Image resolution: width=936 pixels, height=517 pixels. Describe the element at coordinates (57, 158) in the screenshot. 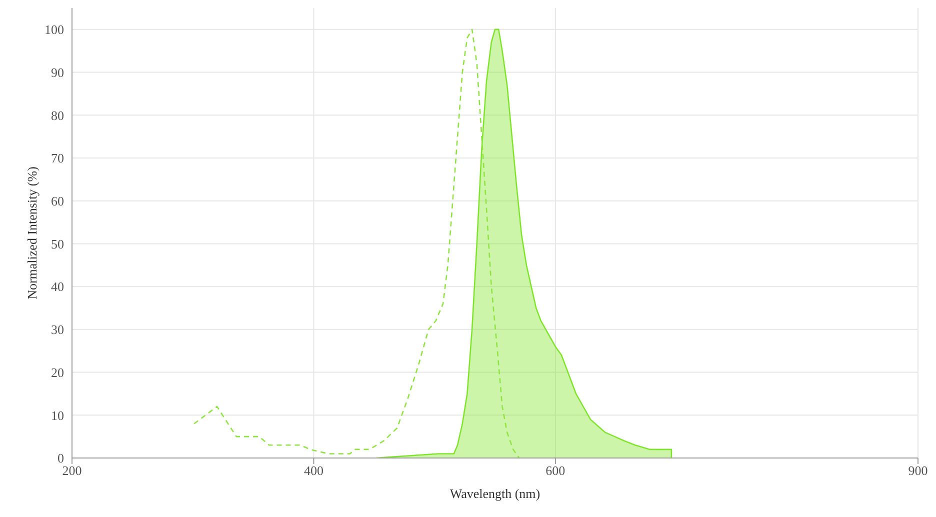

I see `y-tick-label: 70` at that location.